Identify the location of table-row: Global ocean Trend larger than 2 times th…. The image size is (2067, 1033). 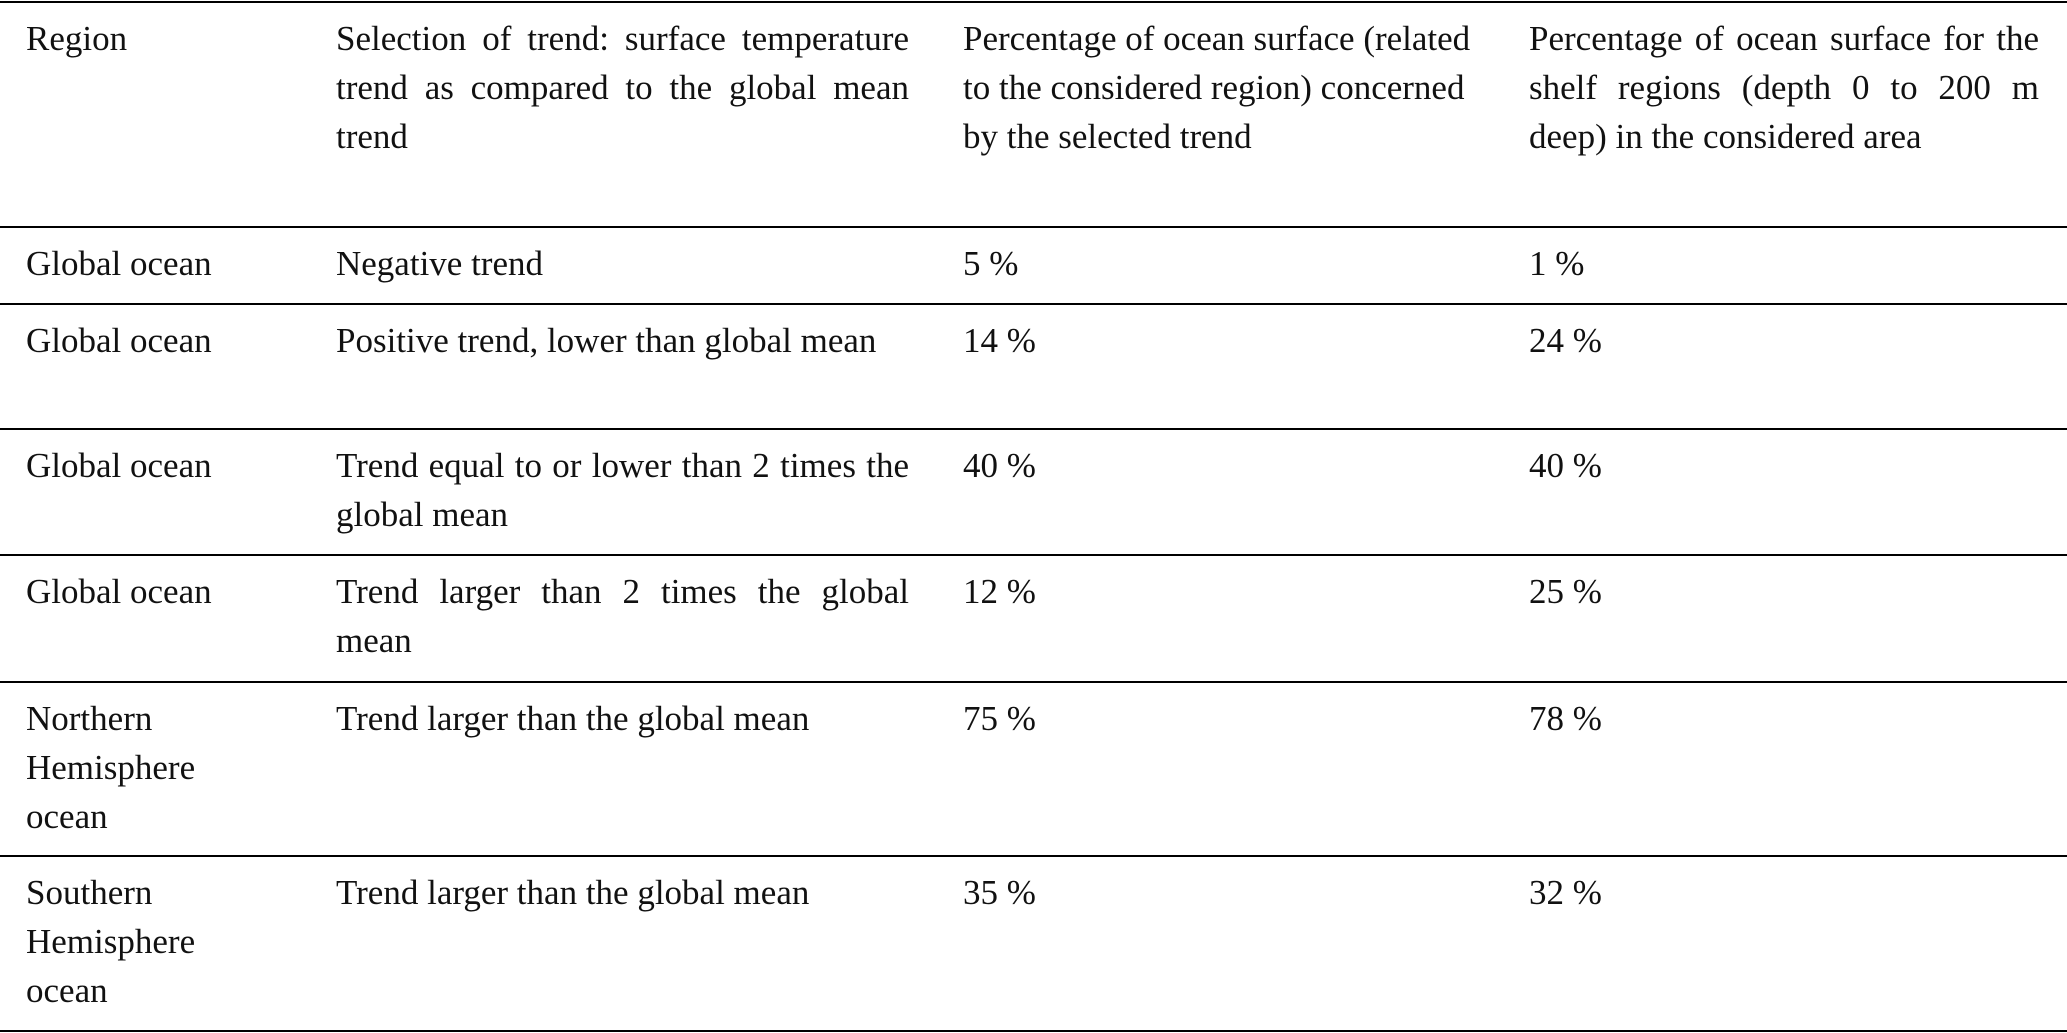
(1033, 618).